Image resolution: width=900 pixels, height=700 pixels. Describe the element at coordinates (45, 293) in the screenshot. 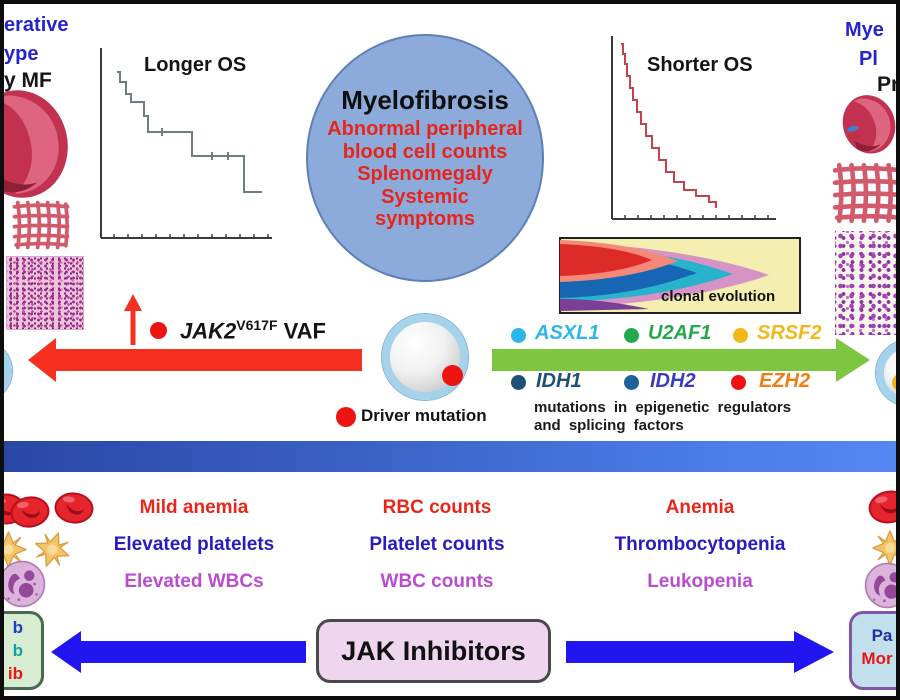

I see `bone-marrow-histology-image` at that location.